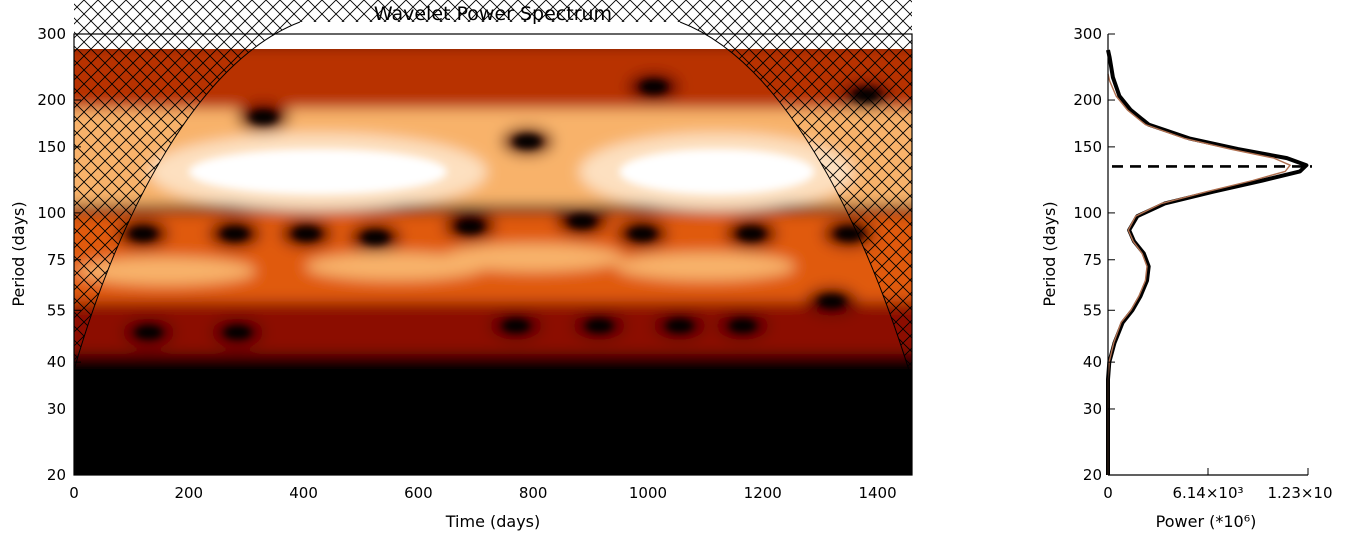 This screenshot has height=536, width=1357. I want to click on x-tick-label-7: 1400, so click(877, 493).